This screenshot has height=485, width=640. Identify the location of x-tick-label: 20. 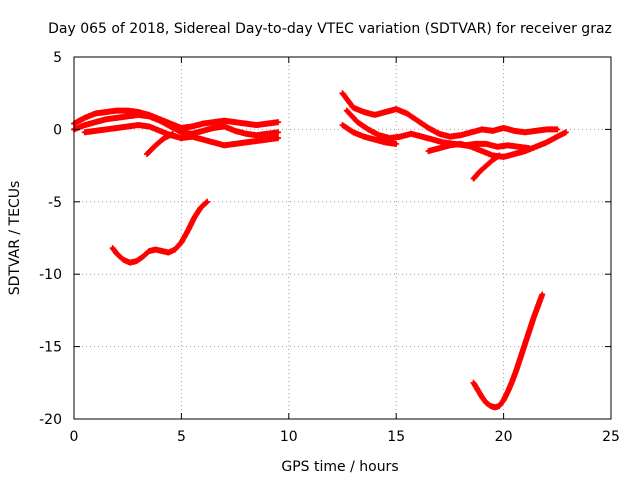
(504, 437).